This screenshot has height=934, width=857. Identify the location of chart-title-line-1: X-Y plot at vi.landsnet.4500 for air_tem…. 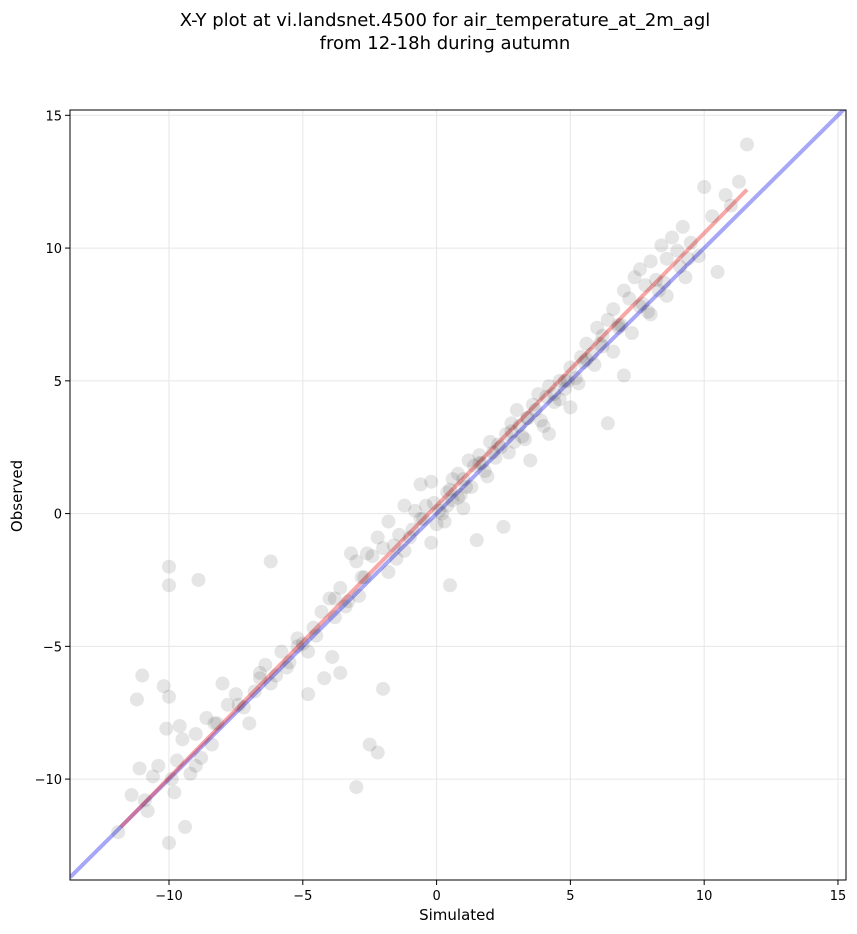
(445, 20).